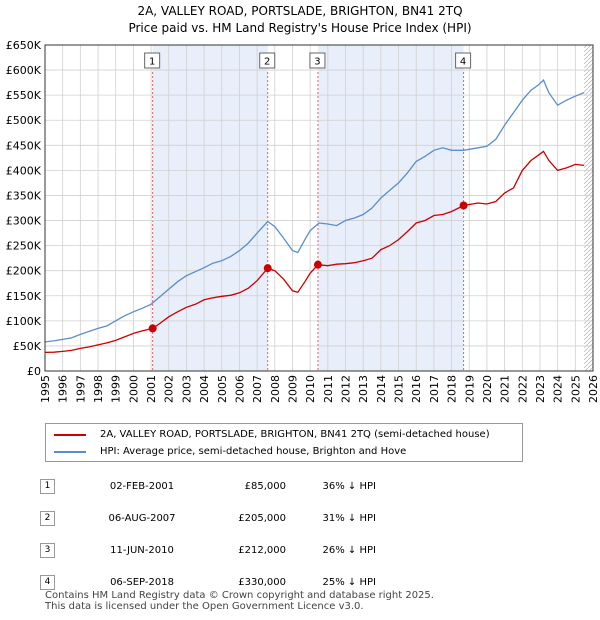  I want to click on x-tick-label: 2016, so click(416, 389).